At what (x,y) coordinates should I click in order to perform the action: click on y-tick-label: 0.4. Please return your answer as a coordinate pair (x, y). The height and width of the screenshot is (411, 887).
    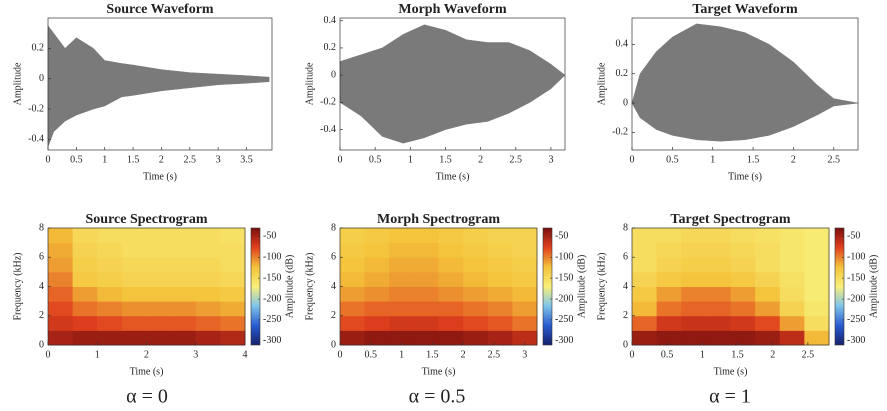
    Looking at the image, I should click on (622, 44).